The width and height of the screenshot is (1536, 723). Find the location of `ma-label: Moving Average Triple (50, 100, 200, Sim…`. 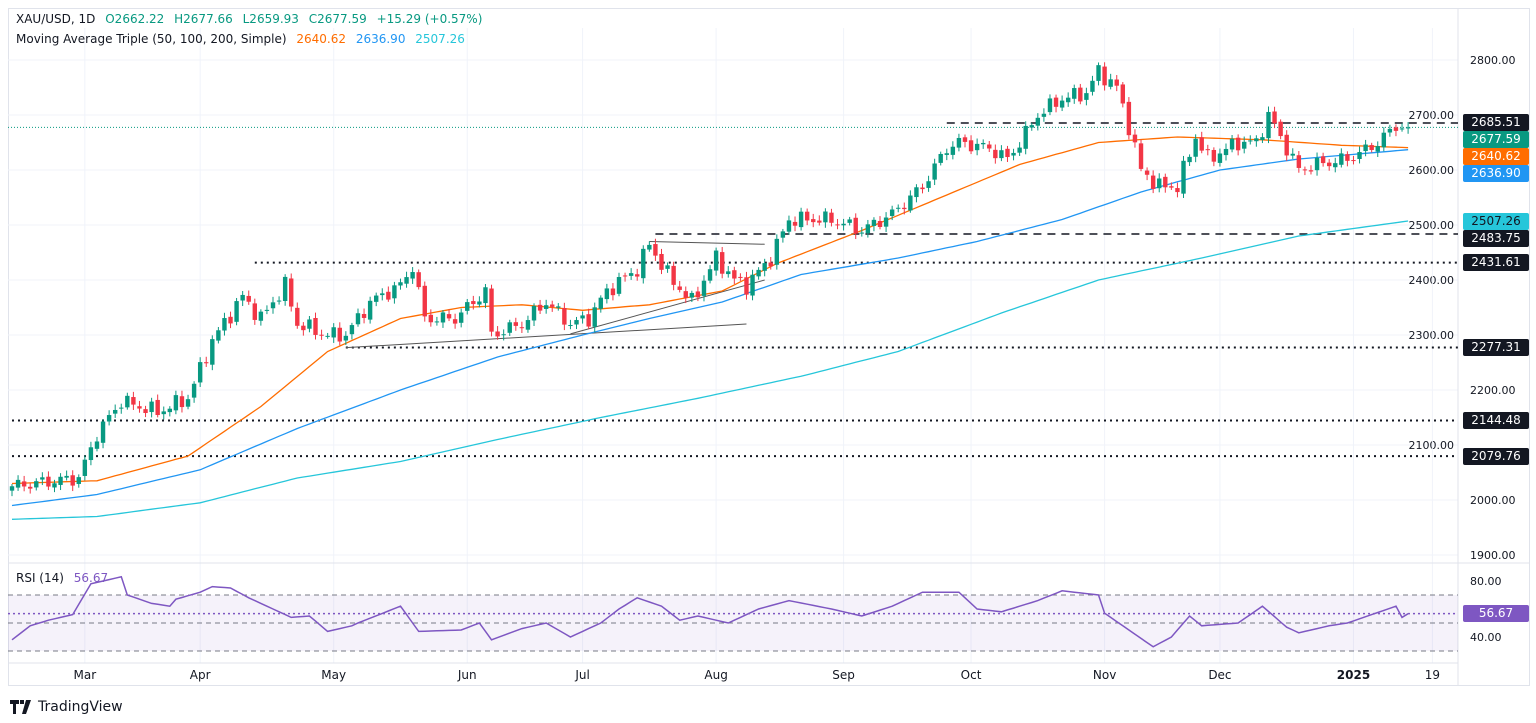

ma-label: Moving Average Triple (50, 100, 200, Sim… is located at coordinates (151, 39).